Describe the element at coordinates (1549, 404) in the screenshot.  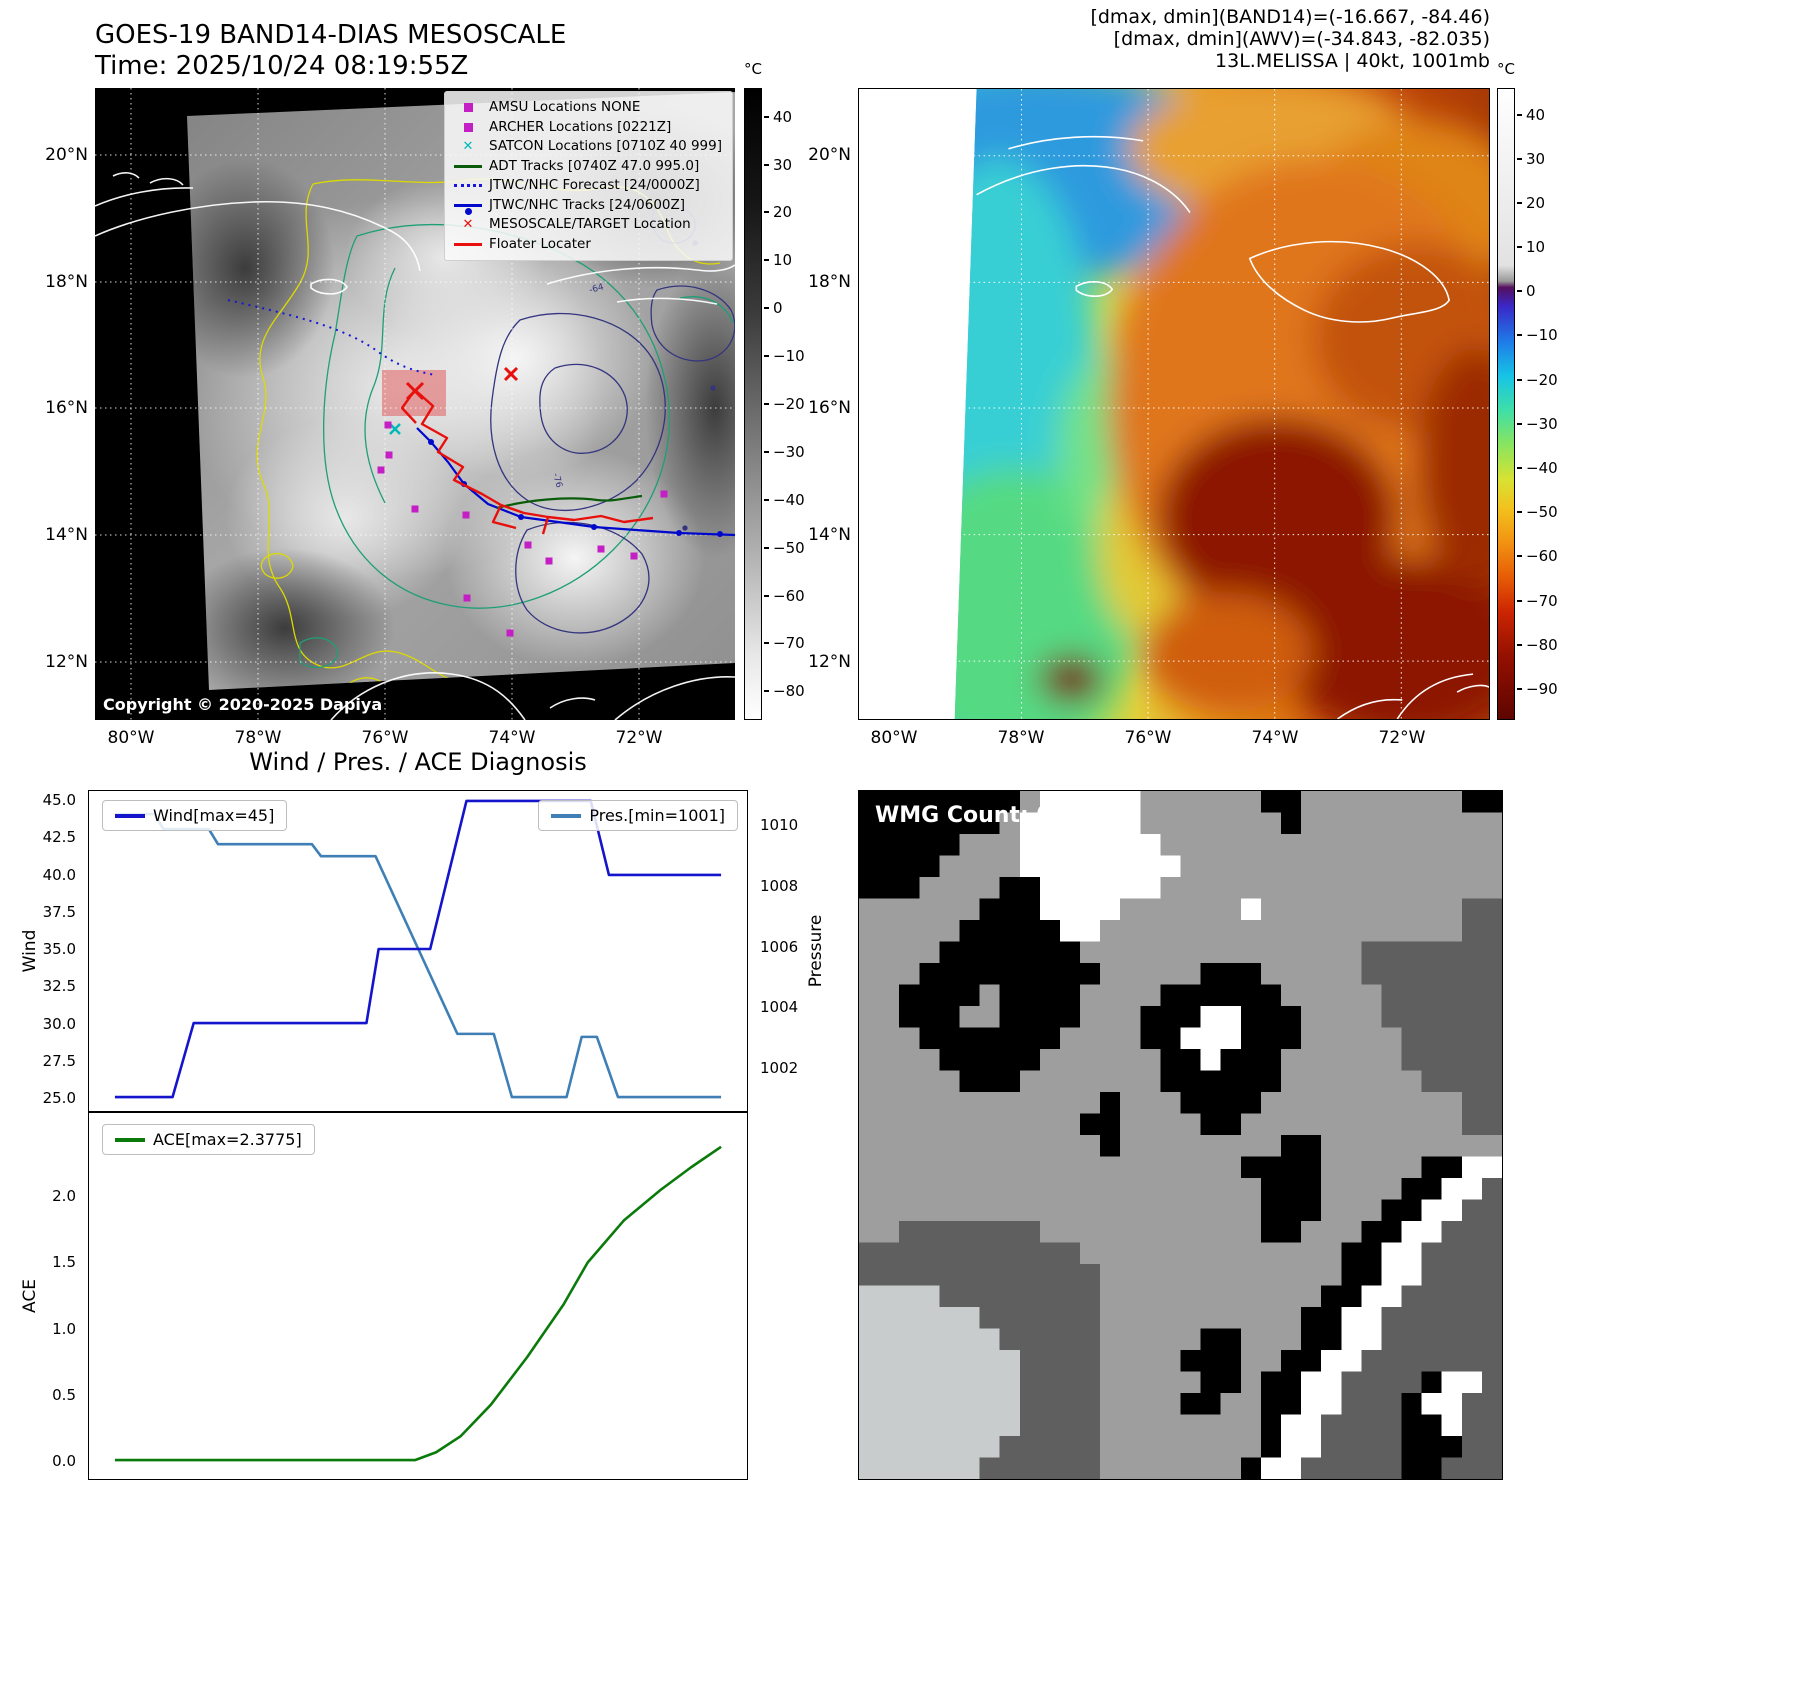
I see `awv-colorbar-ticks: 40 30 20 10 0 −10 −20 −30 −40 −50 −60 −70 −80 −90` at that location.